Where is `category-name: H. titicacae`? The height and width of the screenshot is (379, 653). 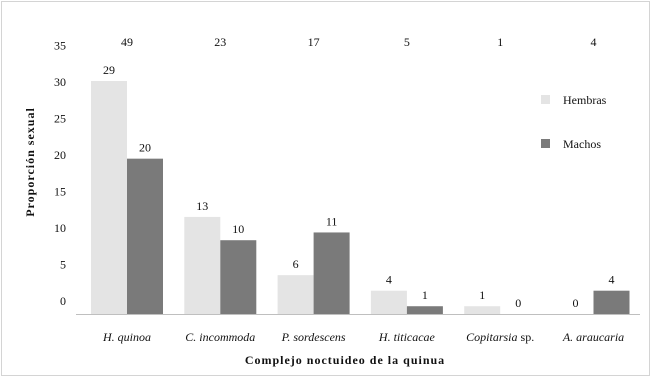 category-name: H. titicacae is located at coordinates (407, 337).